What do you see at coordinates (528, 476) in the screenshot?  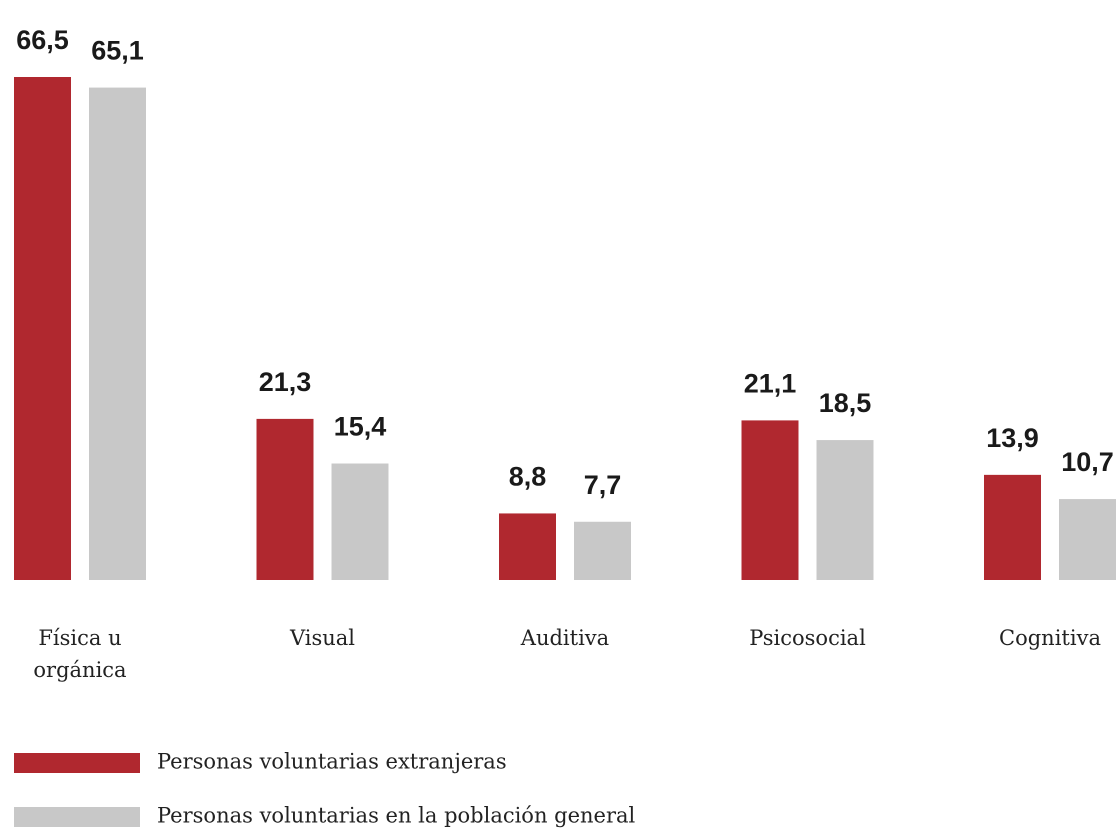 I see `value-label: 8,8` at bounding box center [528, 476].